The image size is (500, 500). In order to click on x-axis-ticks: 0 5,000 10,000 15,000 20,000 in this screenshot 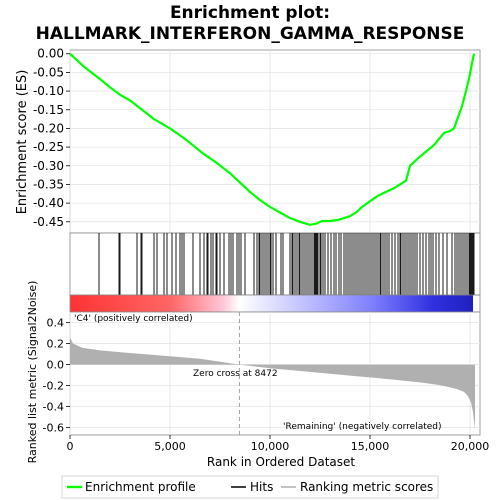, I will do `click(278, 444)`.